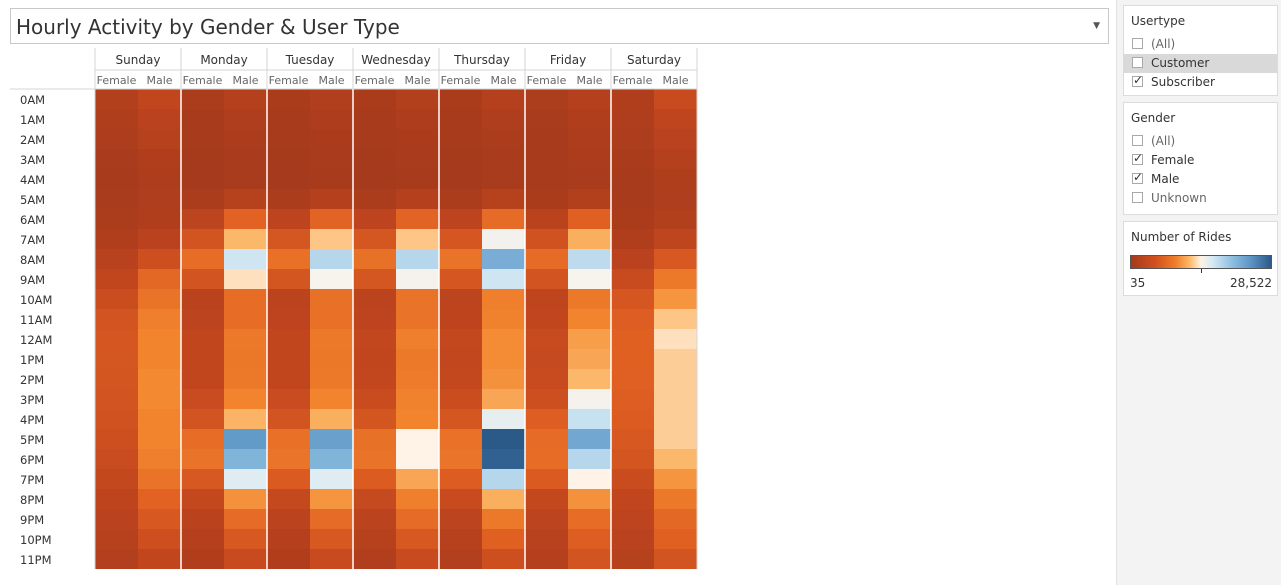  What do you see at coordinates (559, 26) in the screenshot?
I see `title-bar: Hourly Activity by Gender & User Type ▼` at bounding box center [559, 26].